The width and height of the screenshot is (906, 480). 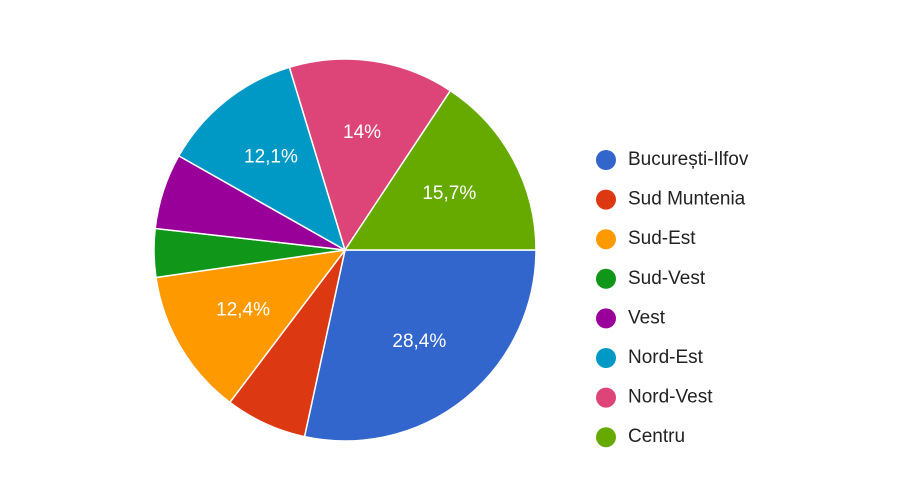 What do you see at coordinates (670, 397) in the screenshot?
I see `legend-label: Nord-Vest` at bounding box center [670, 397].